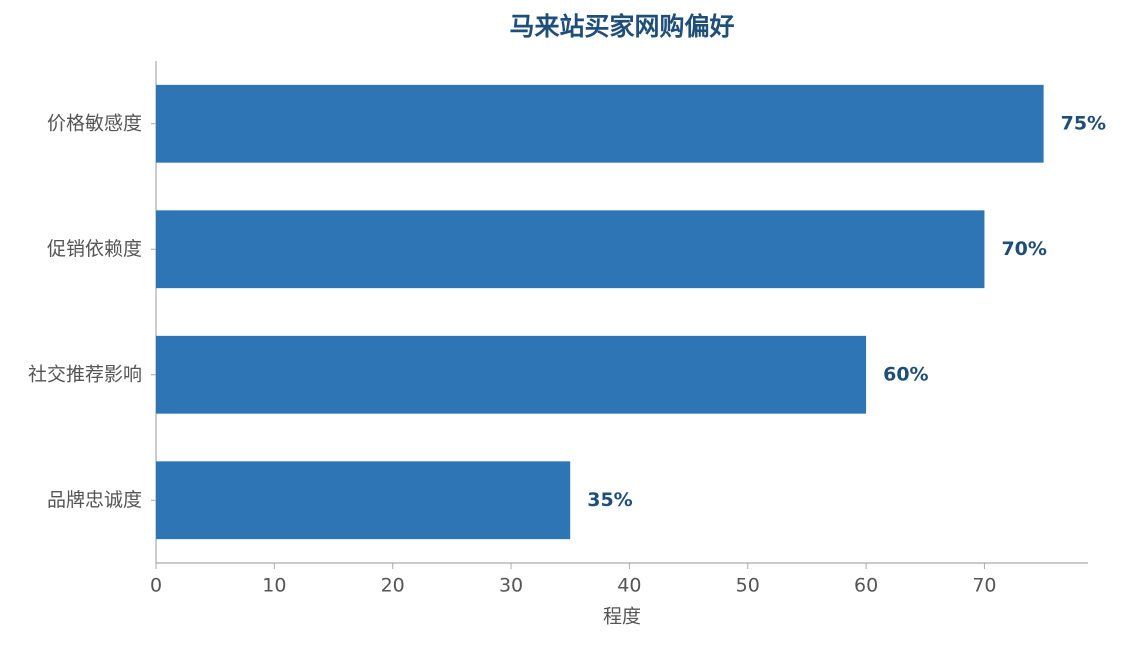 This screenshot has width=1123, height=645. Describe the element at coordinates (85, 374) in the screenshot. I see `y-tick-label: 社交推荐影响` at that location.